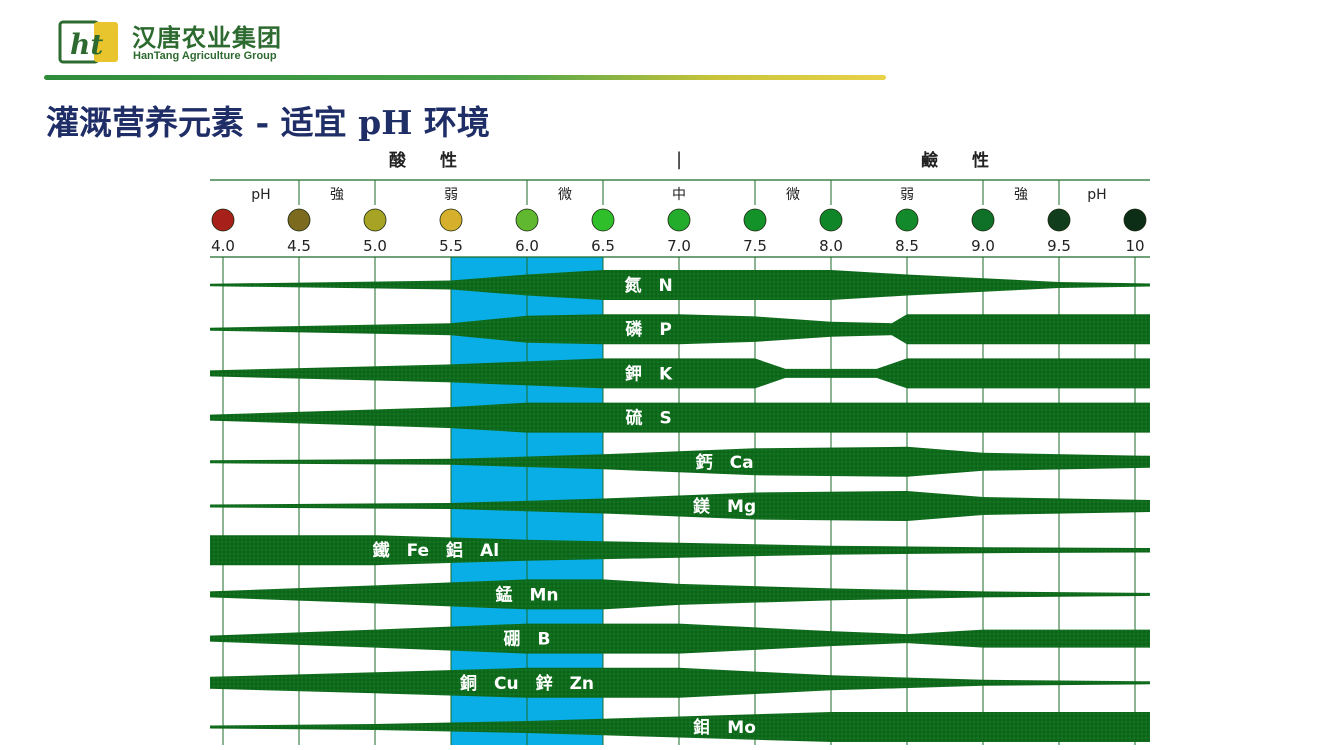  What do you see at coordinates (679, 195) in the screenshot?
I see `zone-label: 中` at bounding box center [679, 195].